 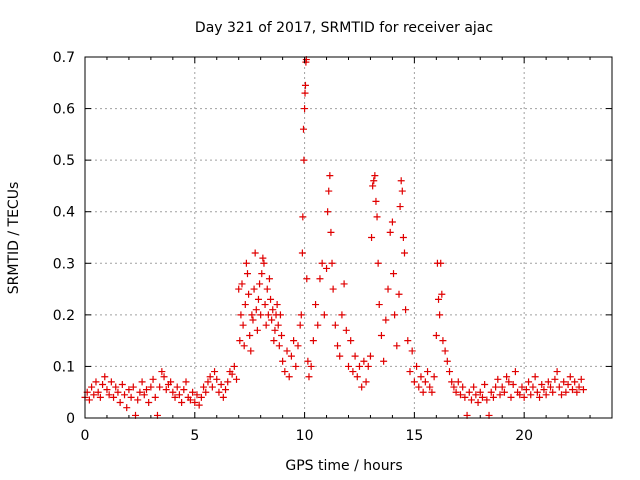 What do you see at coordinates (64, 110) in the screenshot?
I see `y-tick-label: 0.6` at bounding box center [64, 110].